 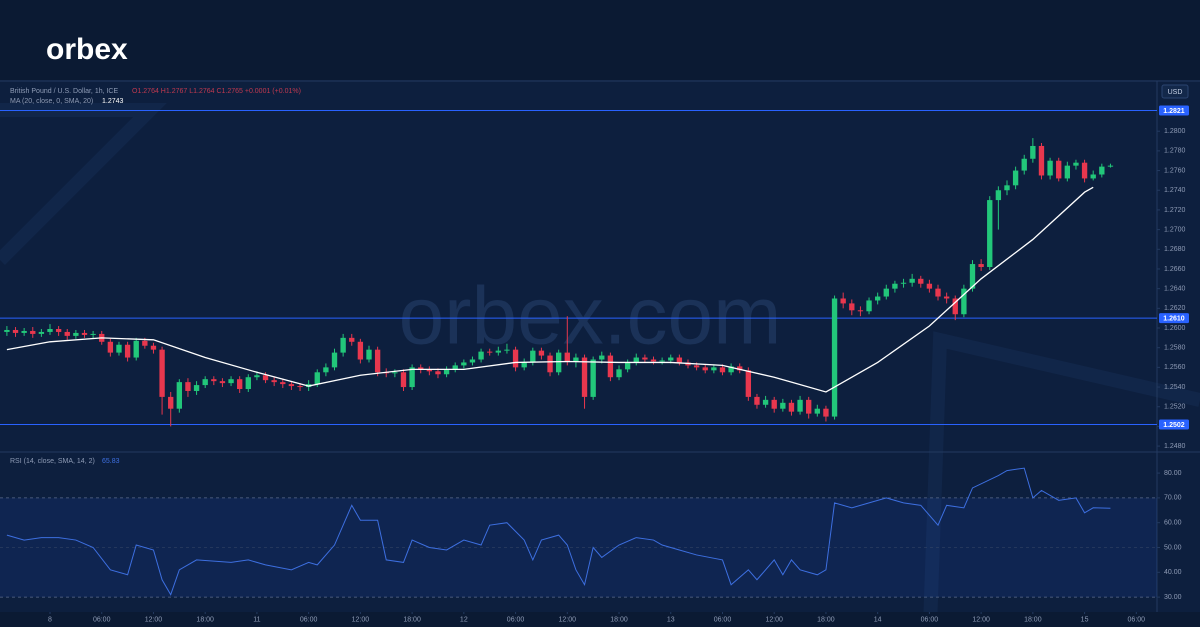 What do you see at coordinates (590, 316) in the screenshot?
I see `watermark: orbex.com` at bounding box center [590, 316].